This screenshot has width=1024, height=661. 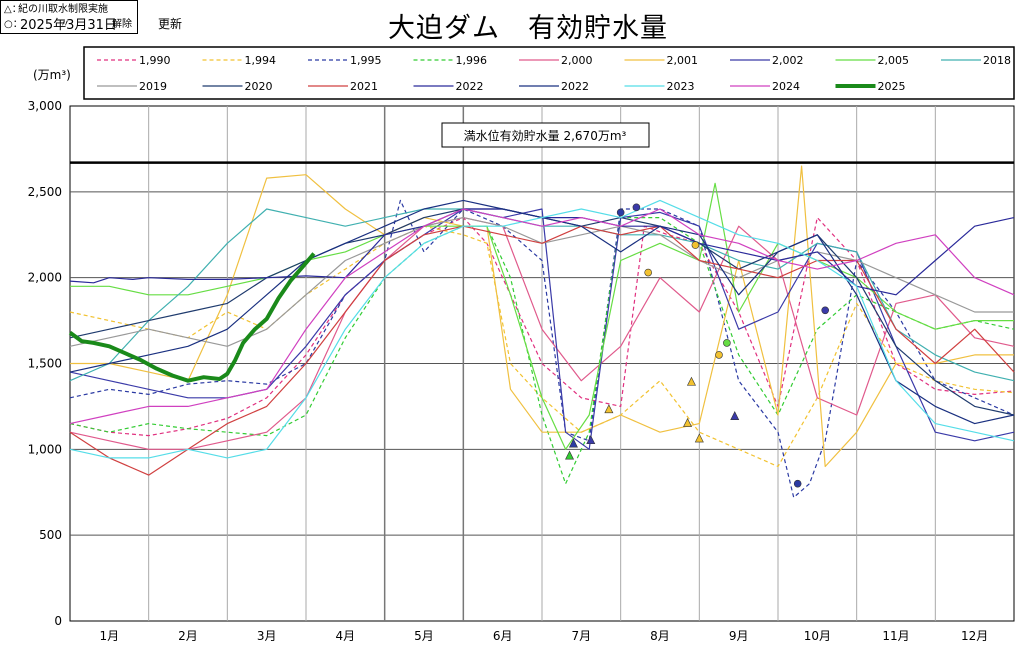 What do you see at coordinates (470, 86) in the screenshot?
I see `legend-label-y2022a: 2022` at bounding box center [470, 86].